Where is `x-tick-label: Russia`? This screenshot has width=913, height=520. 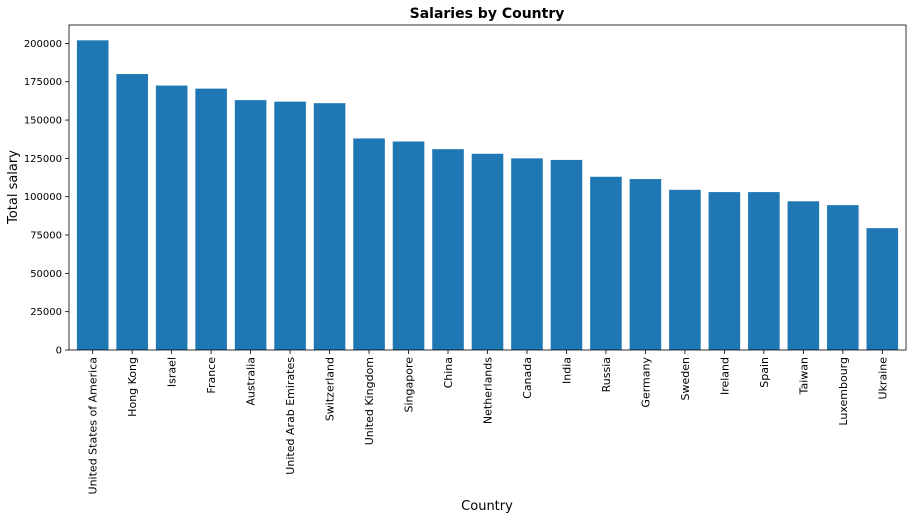 x-tick-label: Russia is located at coordinates (606, 374).